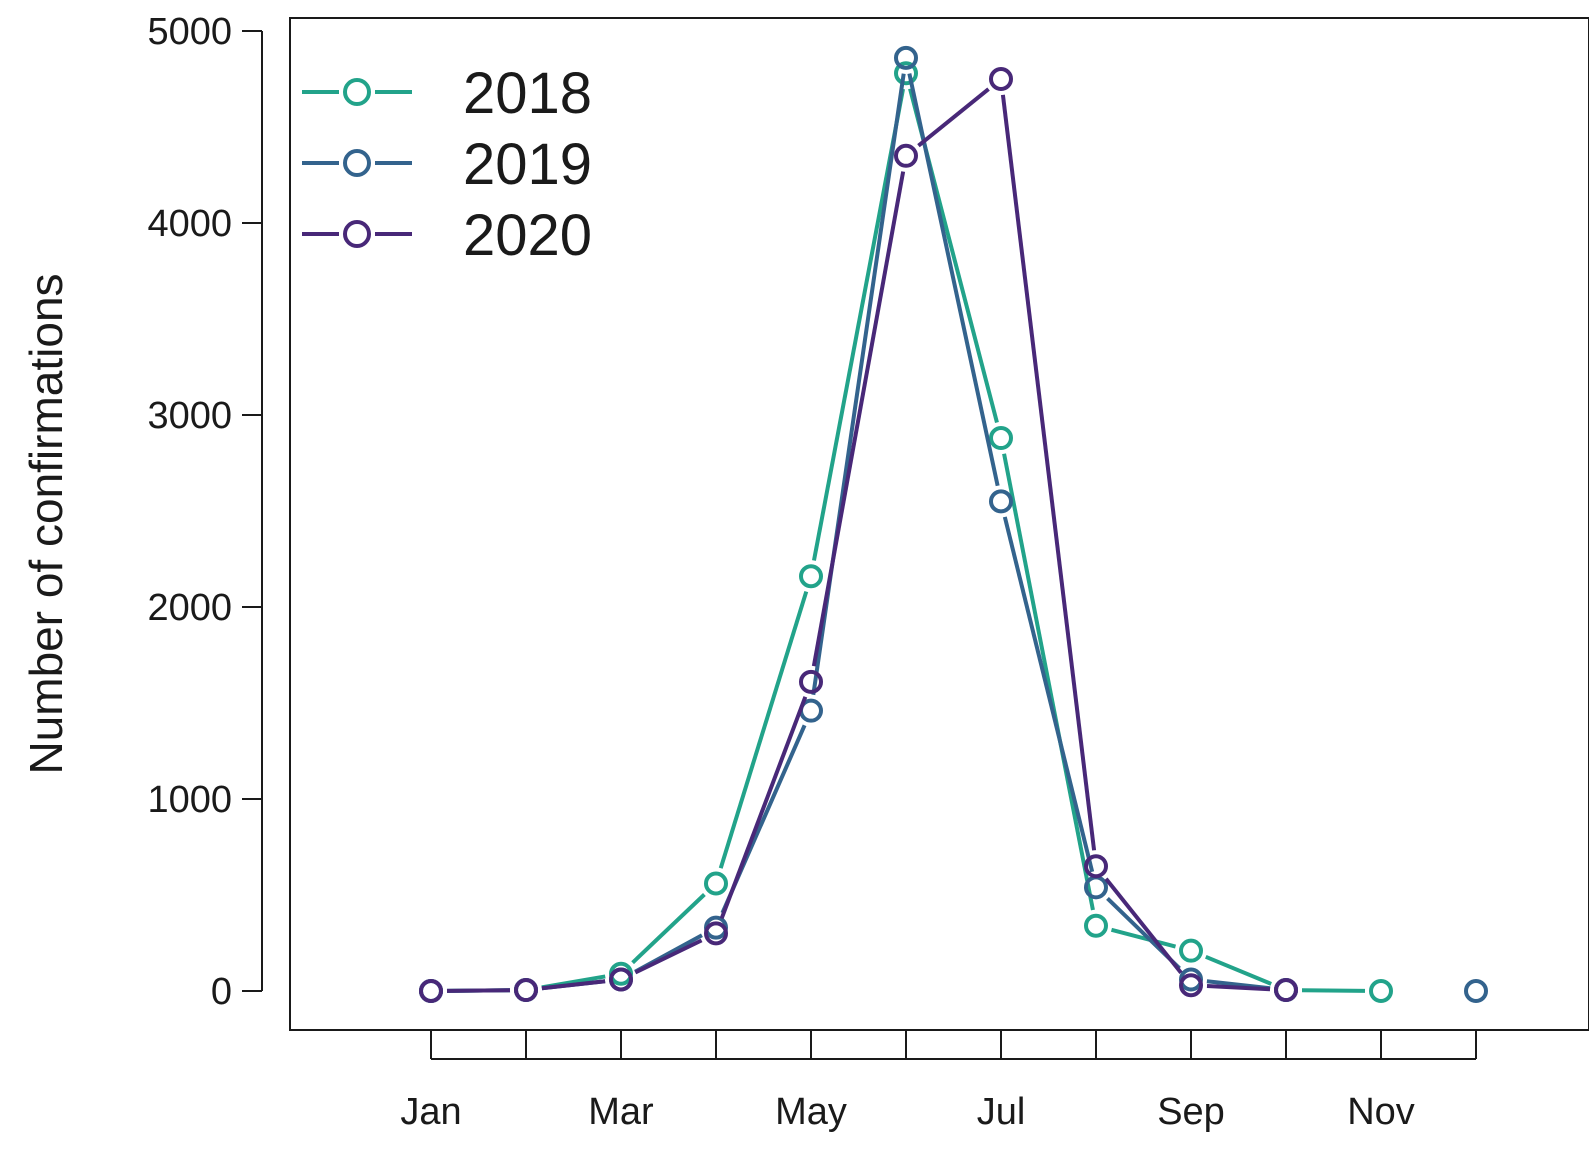 The width and height of the screenshot is (1589, 1158). Describe the element at coordinates (527, 93) in the screenshot. I see `legend-label: 2018` at that location.